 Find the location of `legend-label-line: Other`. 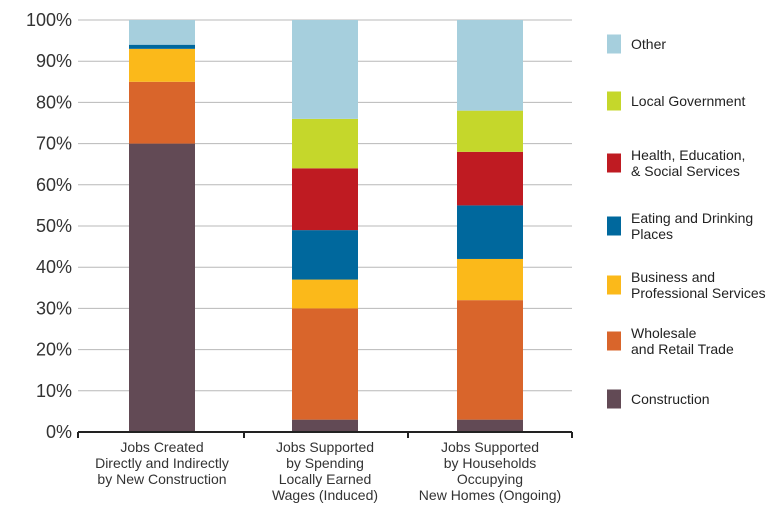

legend-label-line: Other is located at coordinates (648, 44).